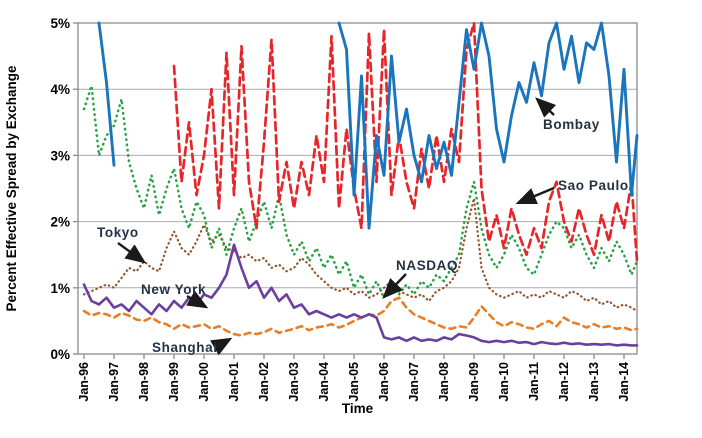  Describe the element at coordinates (114, 382) in the screenshot. I see `x-tick-label: Jan-97` at that location.